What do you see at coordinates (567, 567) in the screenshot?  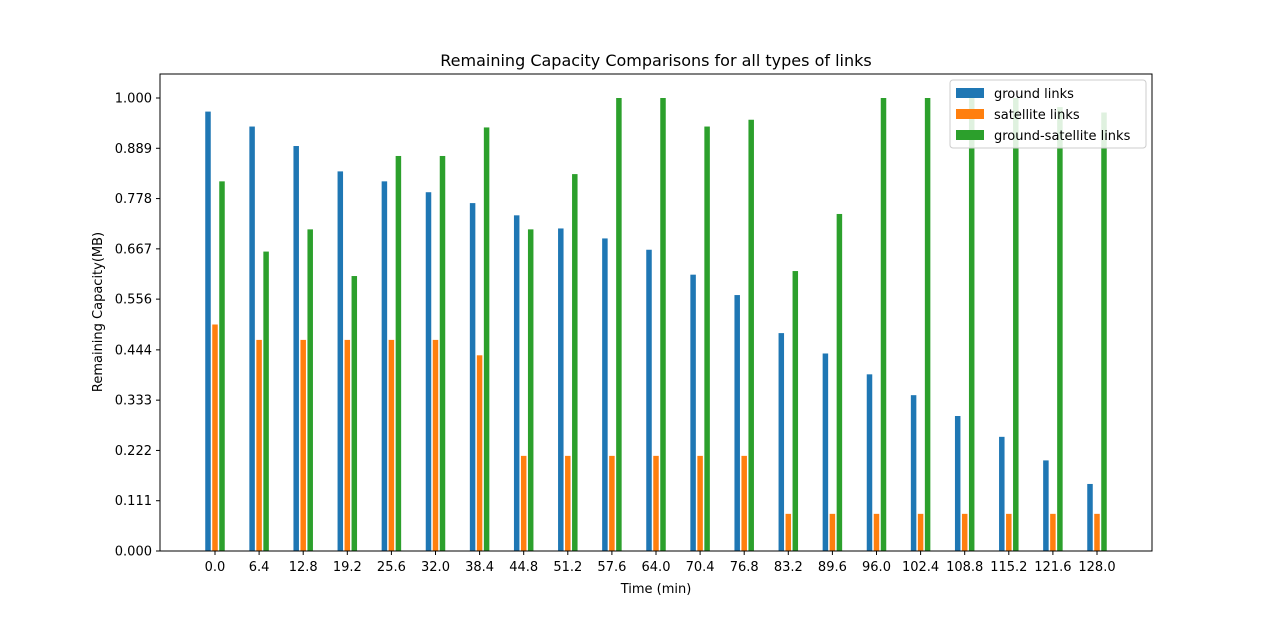 I see `x-tick-label-8: 51.2` at bounding box center [567, 567].